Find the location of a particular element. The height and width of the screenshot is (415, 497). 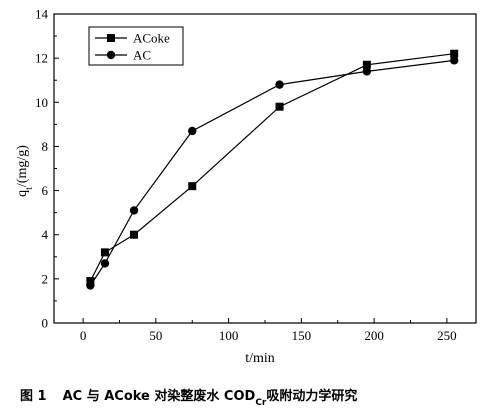

y-axis-label-main: q is located at coordinates (22, 193).